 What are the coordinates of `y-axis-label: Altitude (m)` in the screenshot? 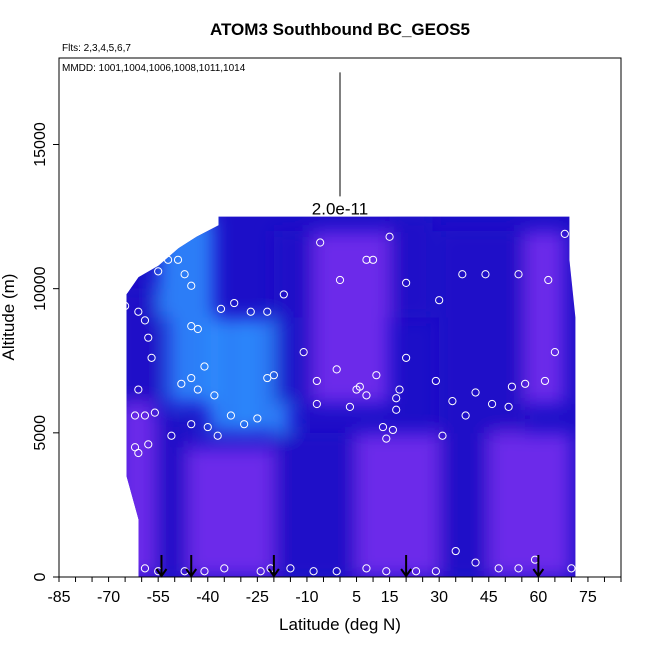 It's located at (9, 317).